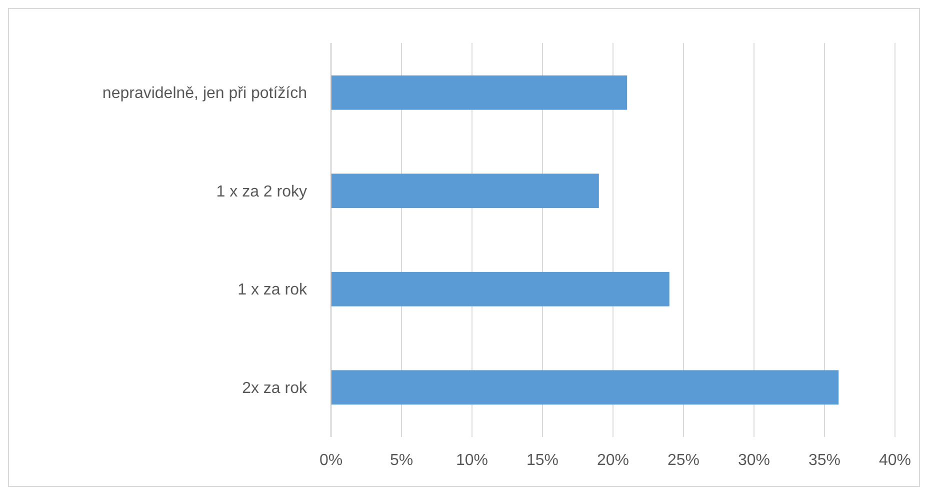  What do you see at coordinates (895, 460) in the screenshot?
I see `x-tick-label: 40%` at bounding box center [895, 460].